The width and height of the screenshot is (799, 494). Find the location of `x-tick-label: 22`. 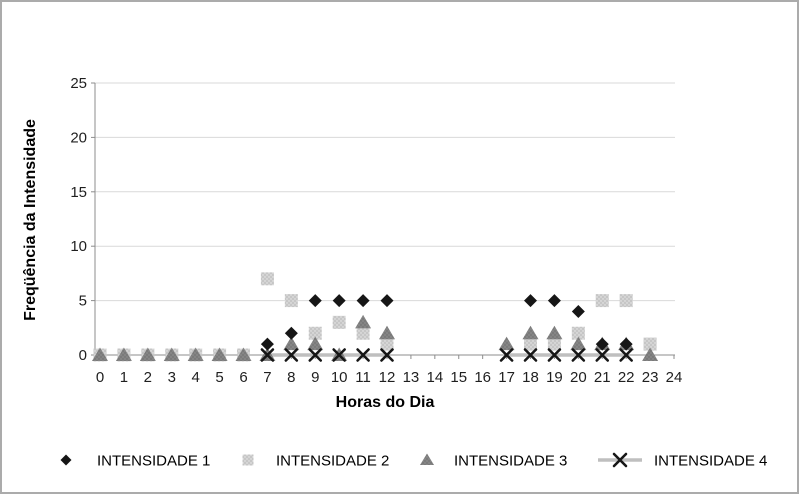

x-tick-label: 22 is located at coordinates (626, 377).